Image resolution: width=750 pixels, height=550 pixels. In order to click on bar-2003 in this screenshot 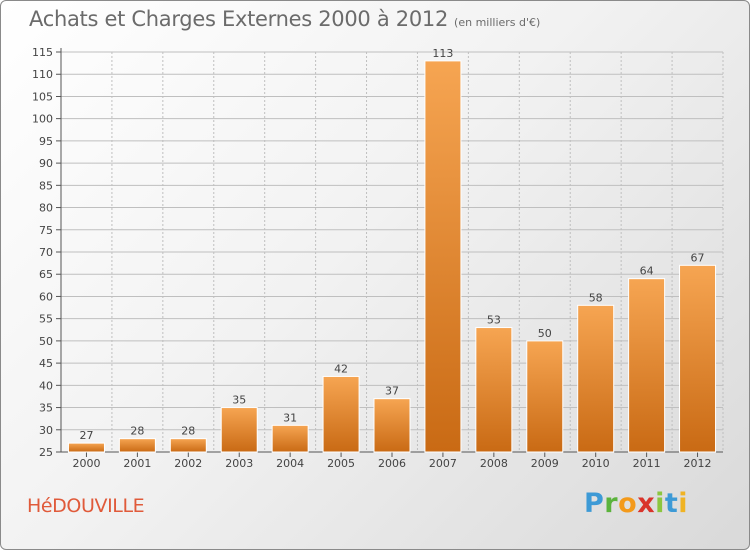, I will do `click(239, 430)`.